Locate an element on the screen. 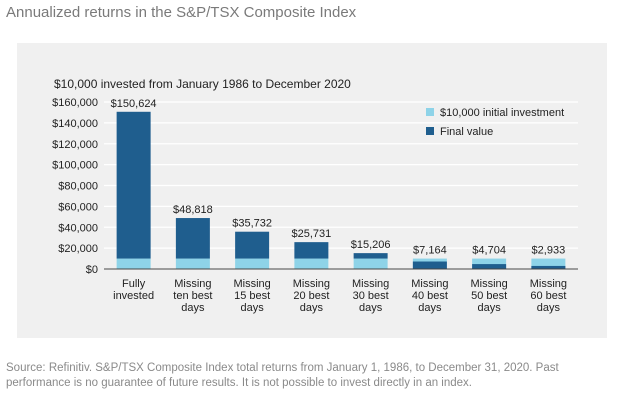 The width and height of the screenshot is (624, 403). data-label: $150,624 is located at coordinates (134, 104).